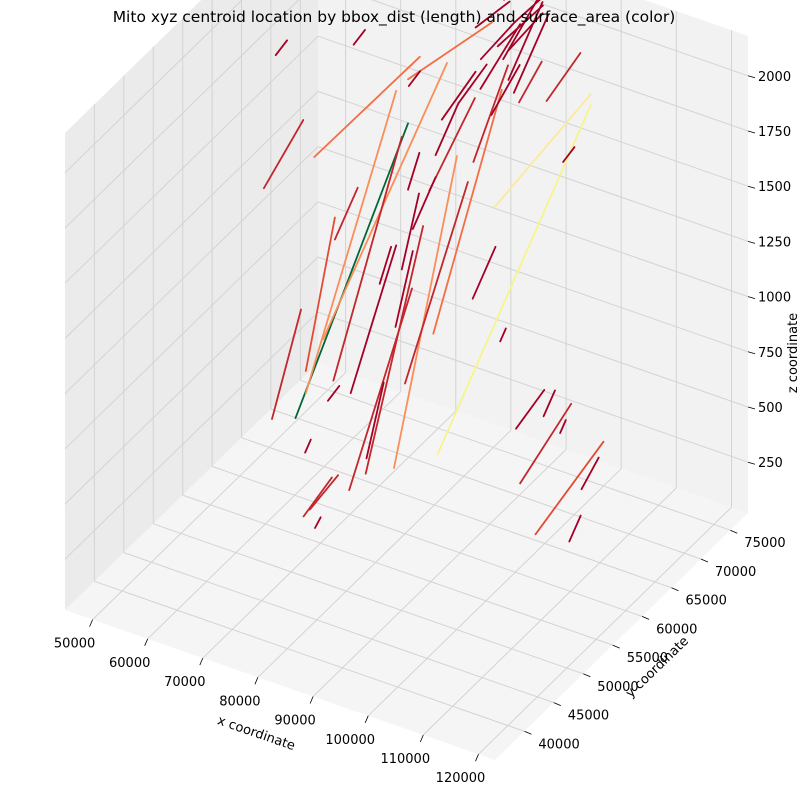 The width and height of the screenshot is (812, 810). I want to click on y-tick-label: 60000, so click(676, 629).